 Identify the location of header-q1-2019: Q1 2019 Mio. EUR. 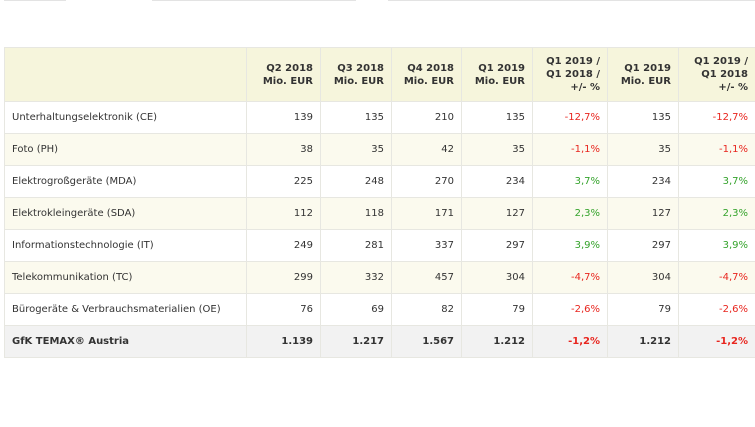
(497, 74).